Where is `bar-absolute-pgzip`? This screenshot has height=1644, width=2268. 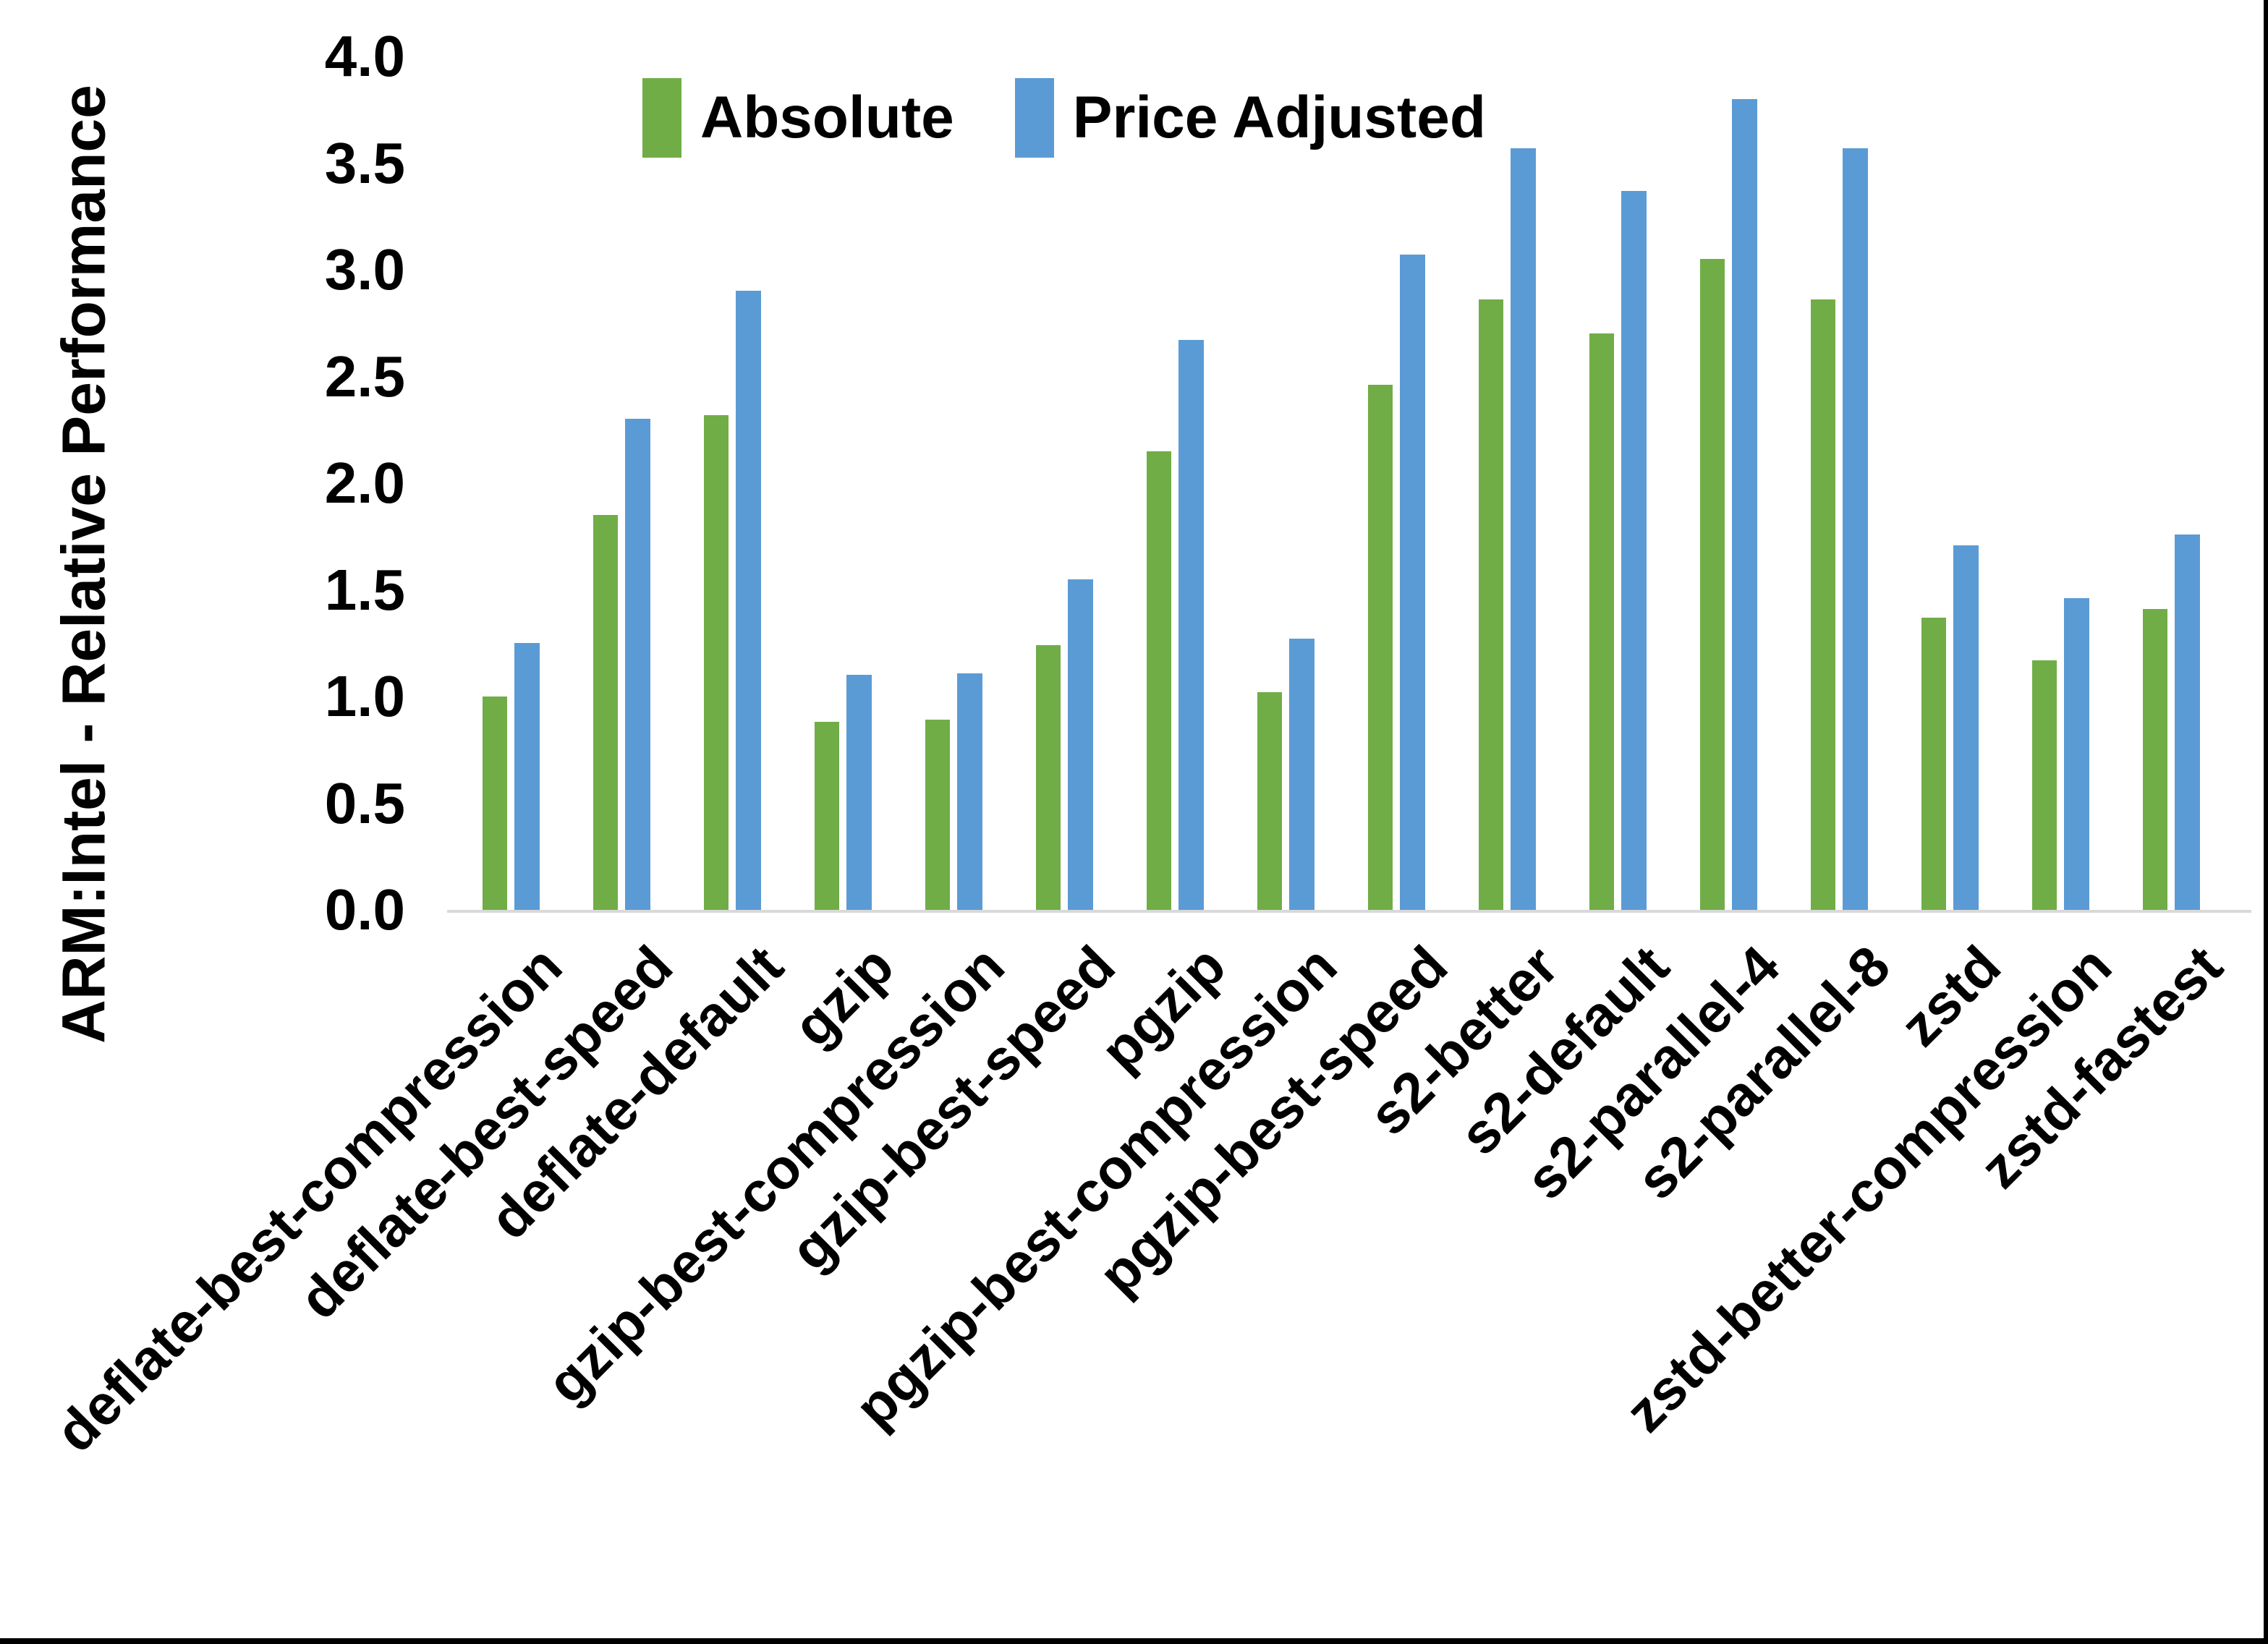 bar-absolute-pgzip is located at coordinates (1159, 680).